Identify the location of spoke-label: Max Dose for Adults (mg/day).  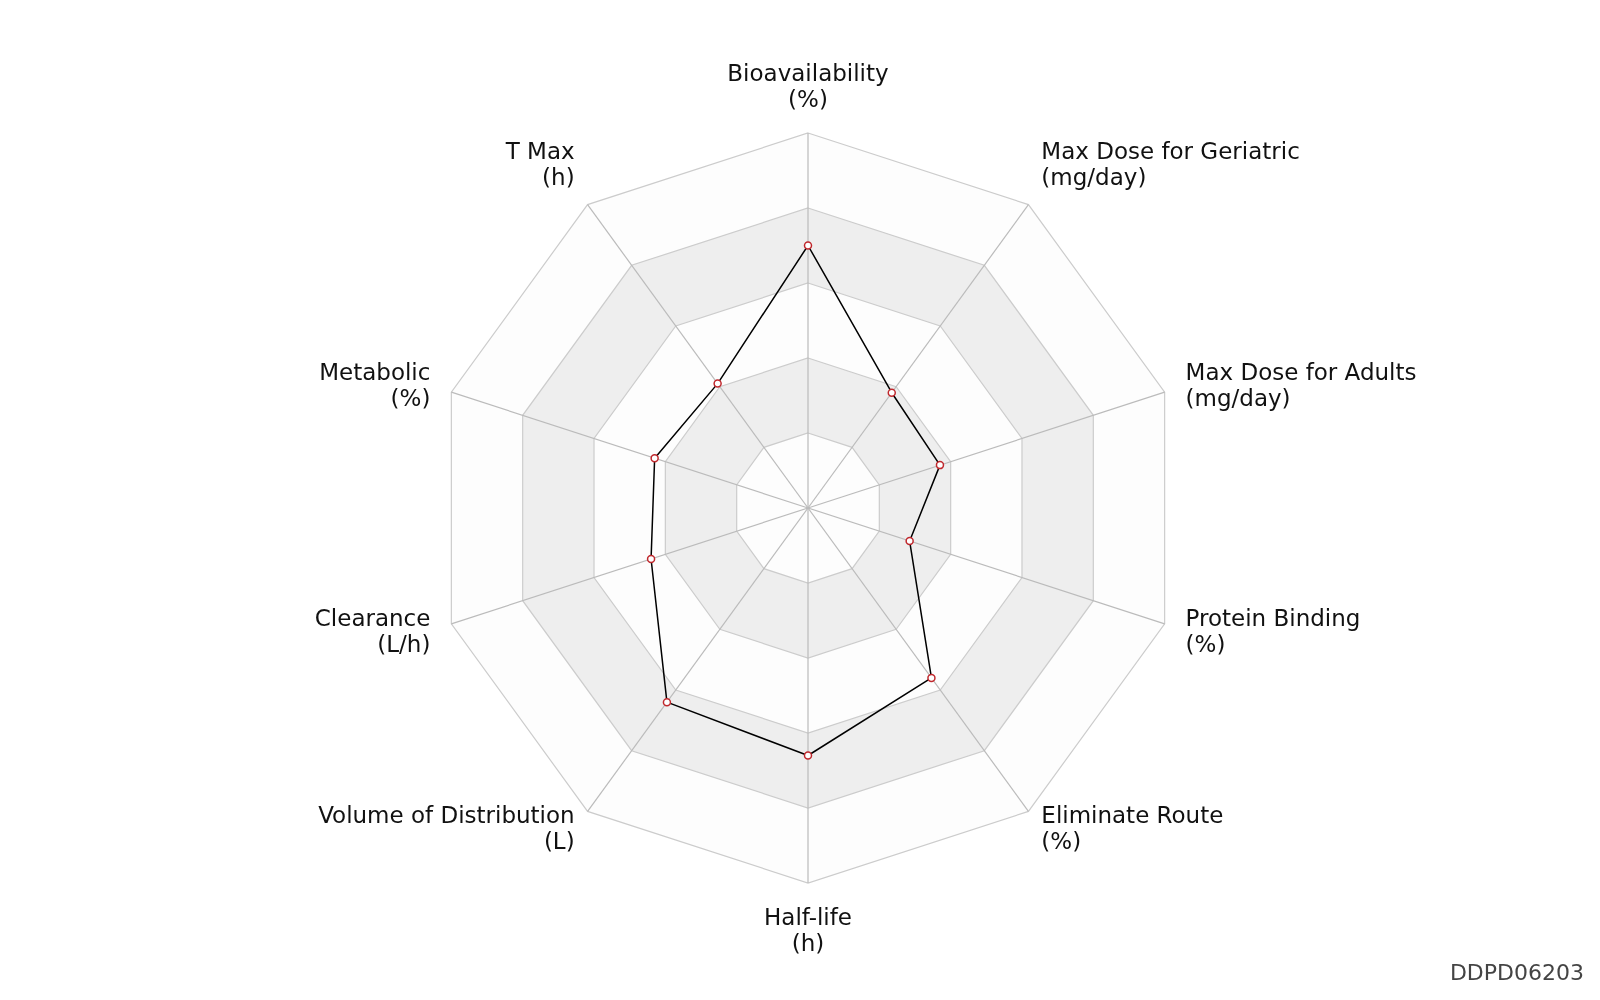
(1301, 385).